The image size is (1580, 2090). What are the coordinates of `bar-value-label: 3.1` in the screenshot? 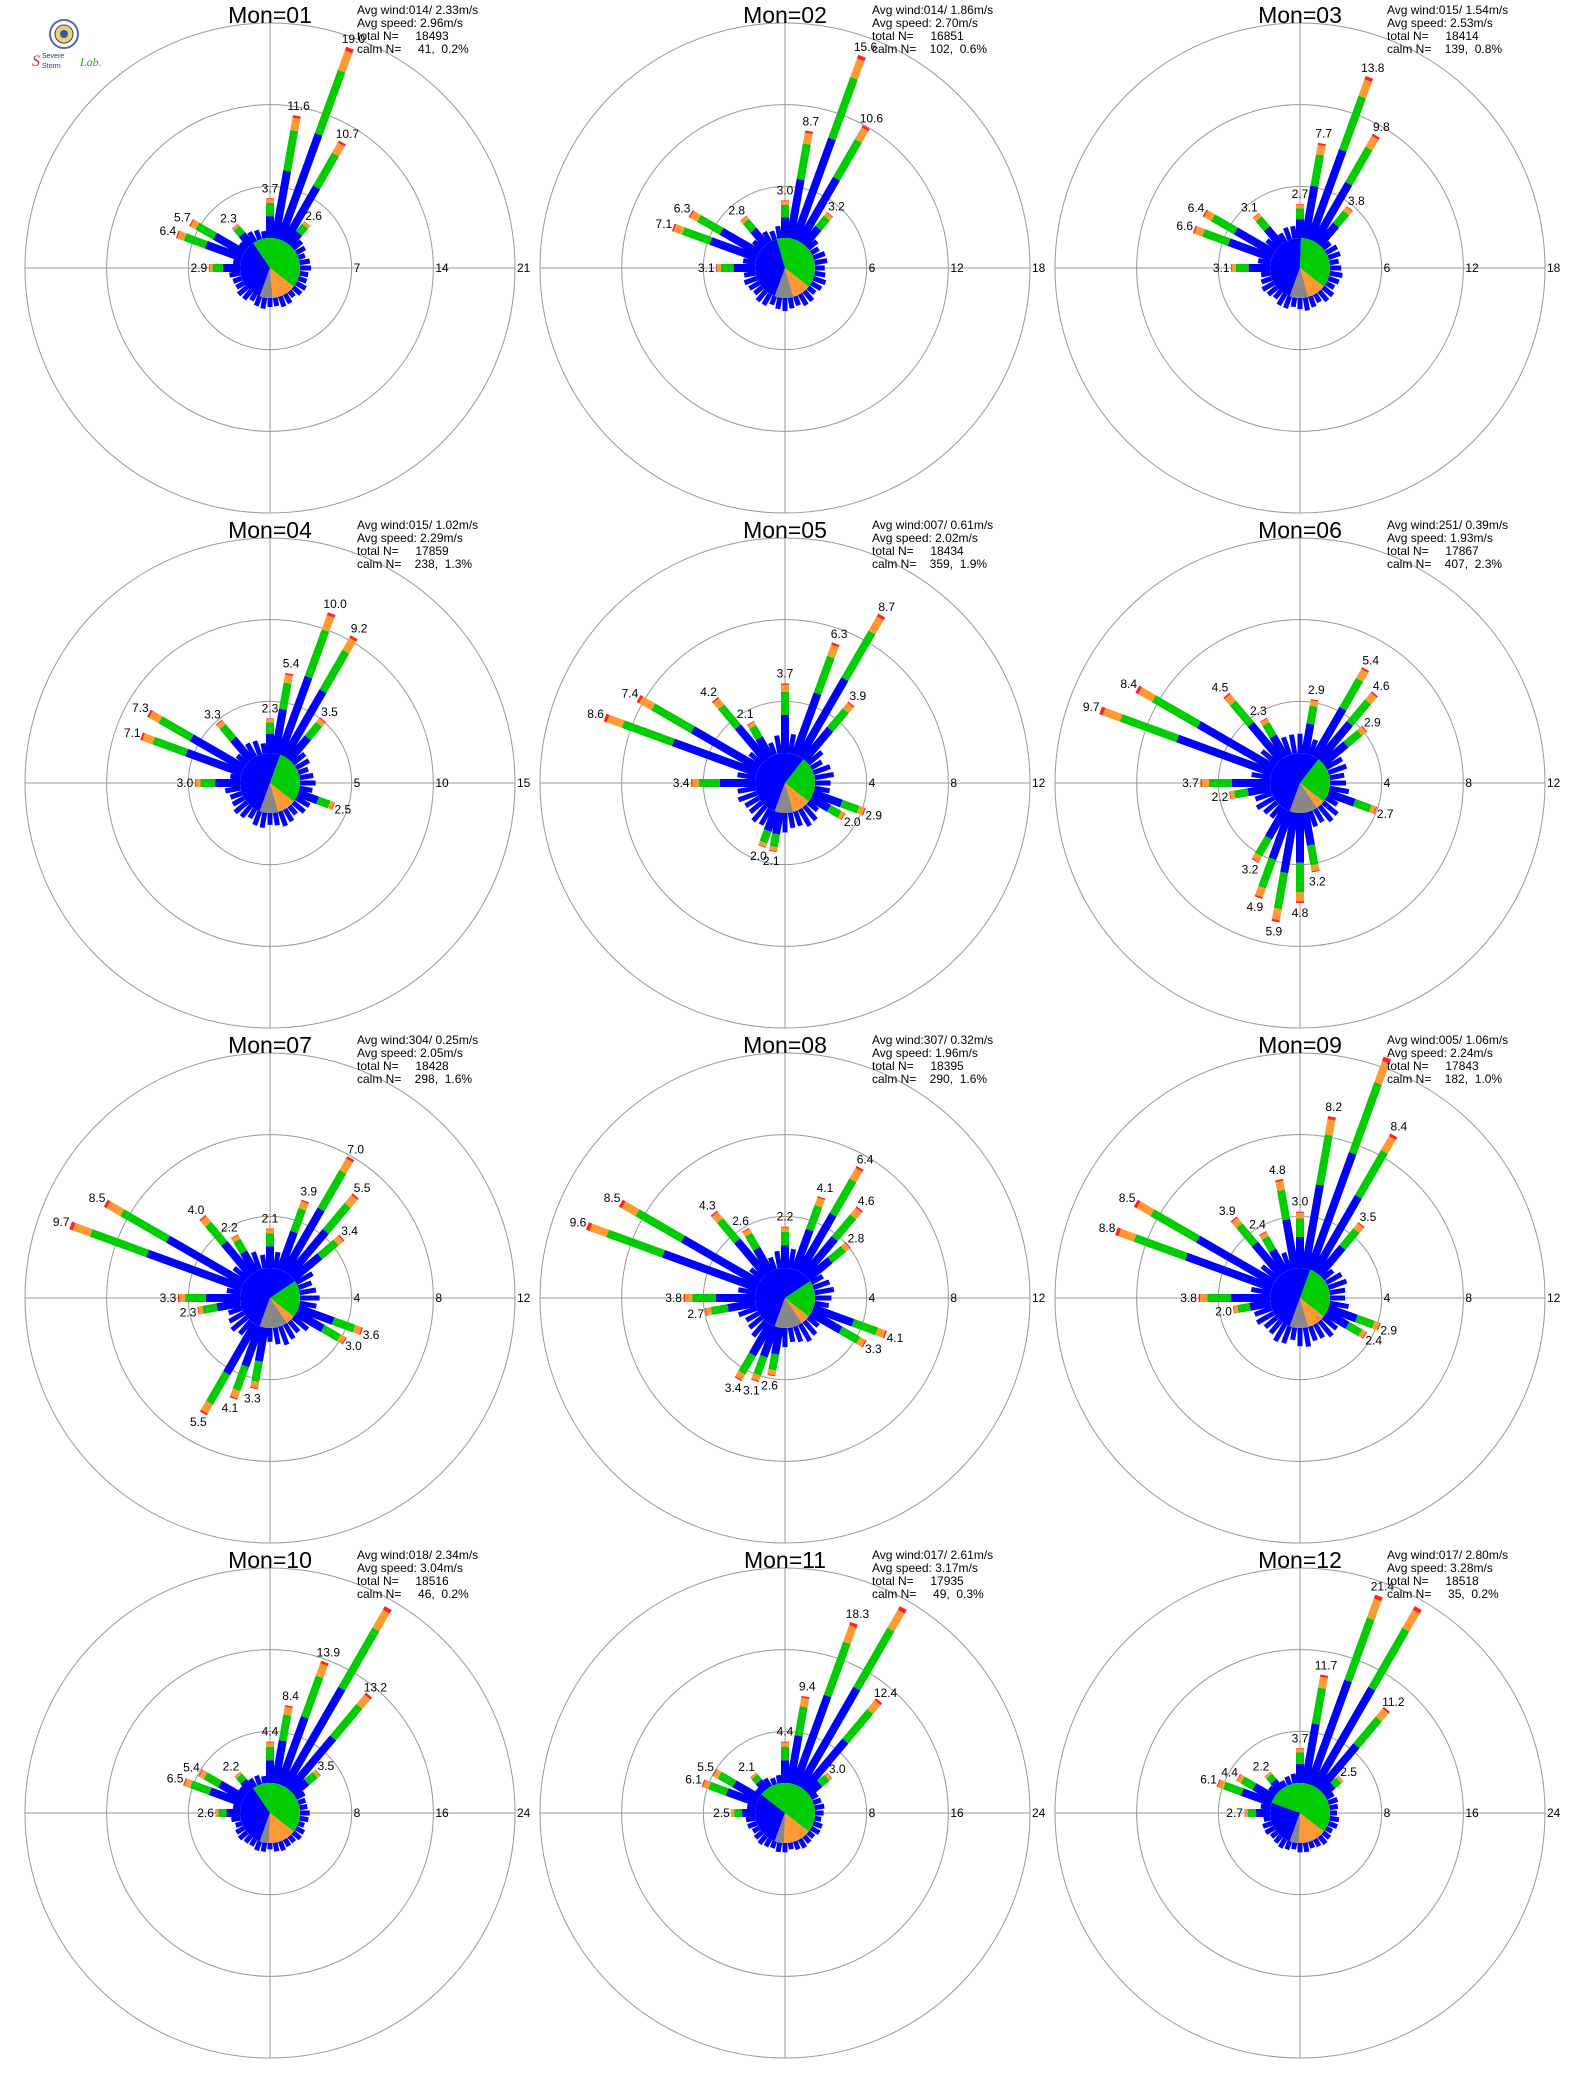 It's located at (706, 268).